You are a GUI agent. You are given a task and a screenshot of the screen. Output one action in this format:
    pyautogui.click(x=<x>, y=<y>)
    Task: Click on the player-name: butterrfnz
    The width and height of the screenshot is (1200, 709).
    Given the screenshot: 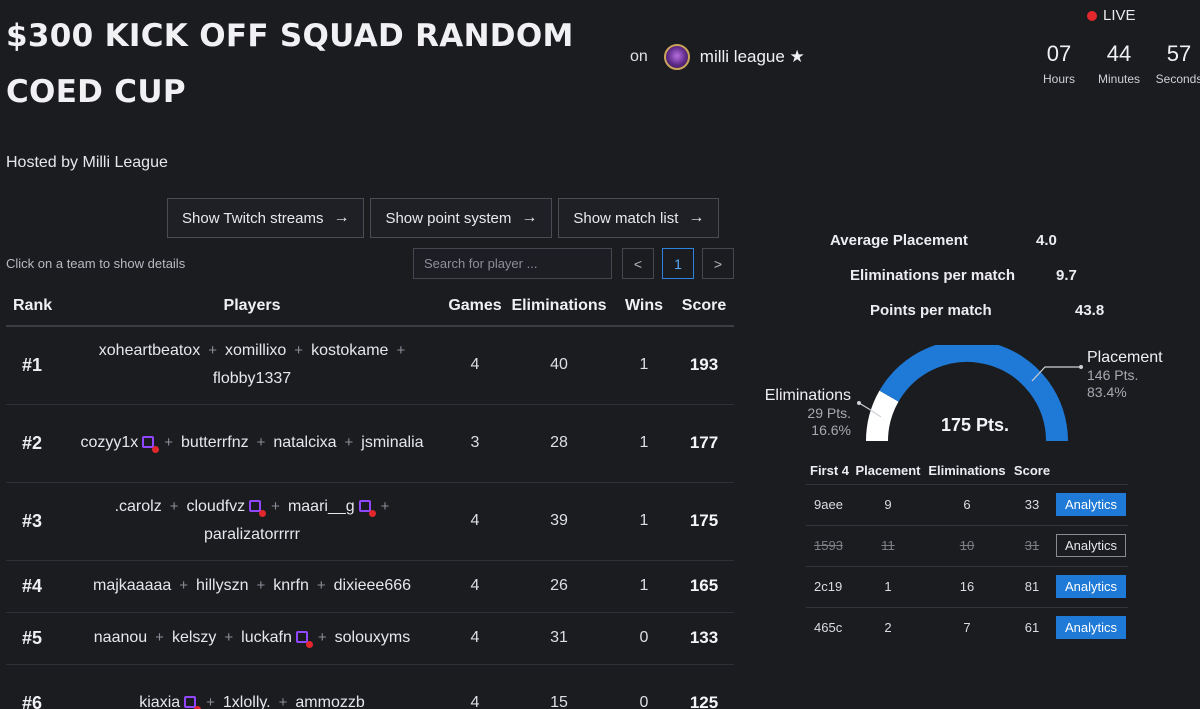 What is the action you would take?
    pyautogui.click(x=215, y=443)
    